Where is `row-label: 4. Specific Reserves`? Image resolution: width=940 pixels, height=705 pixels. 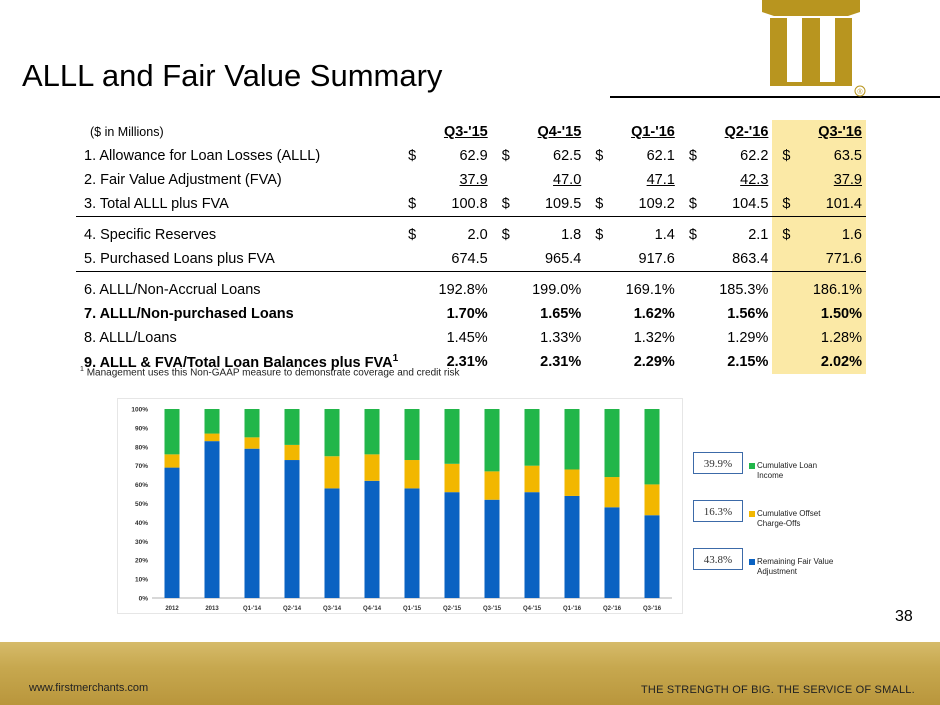 row-label: 4. Specific Reserves is located at coordinates (150, 235).